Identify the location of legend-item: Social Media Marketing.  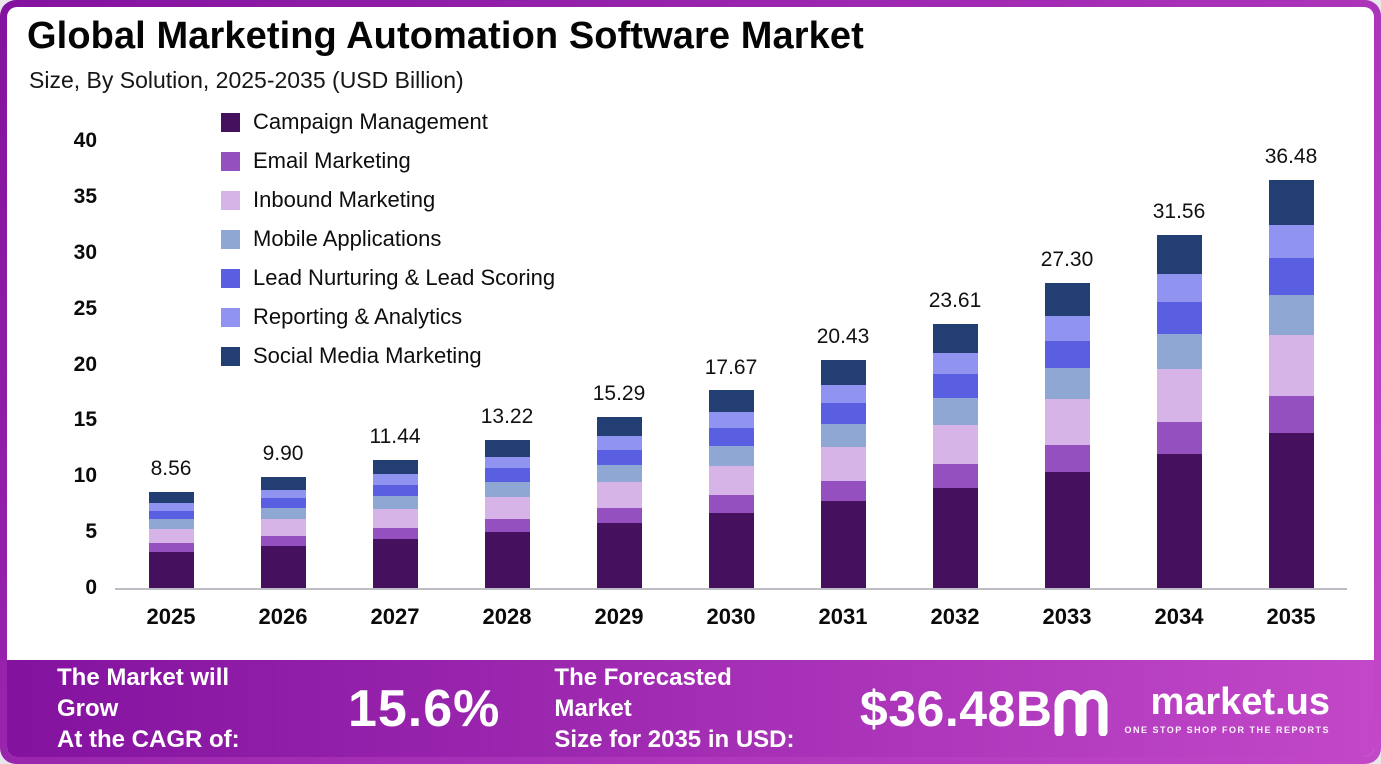
(388, 356).